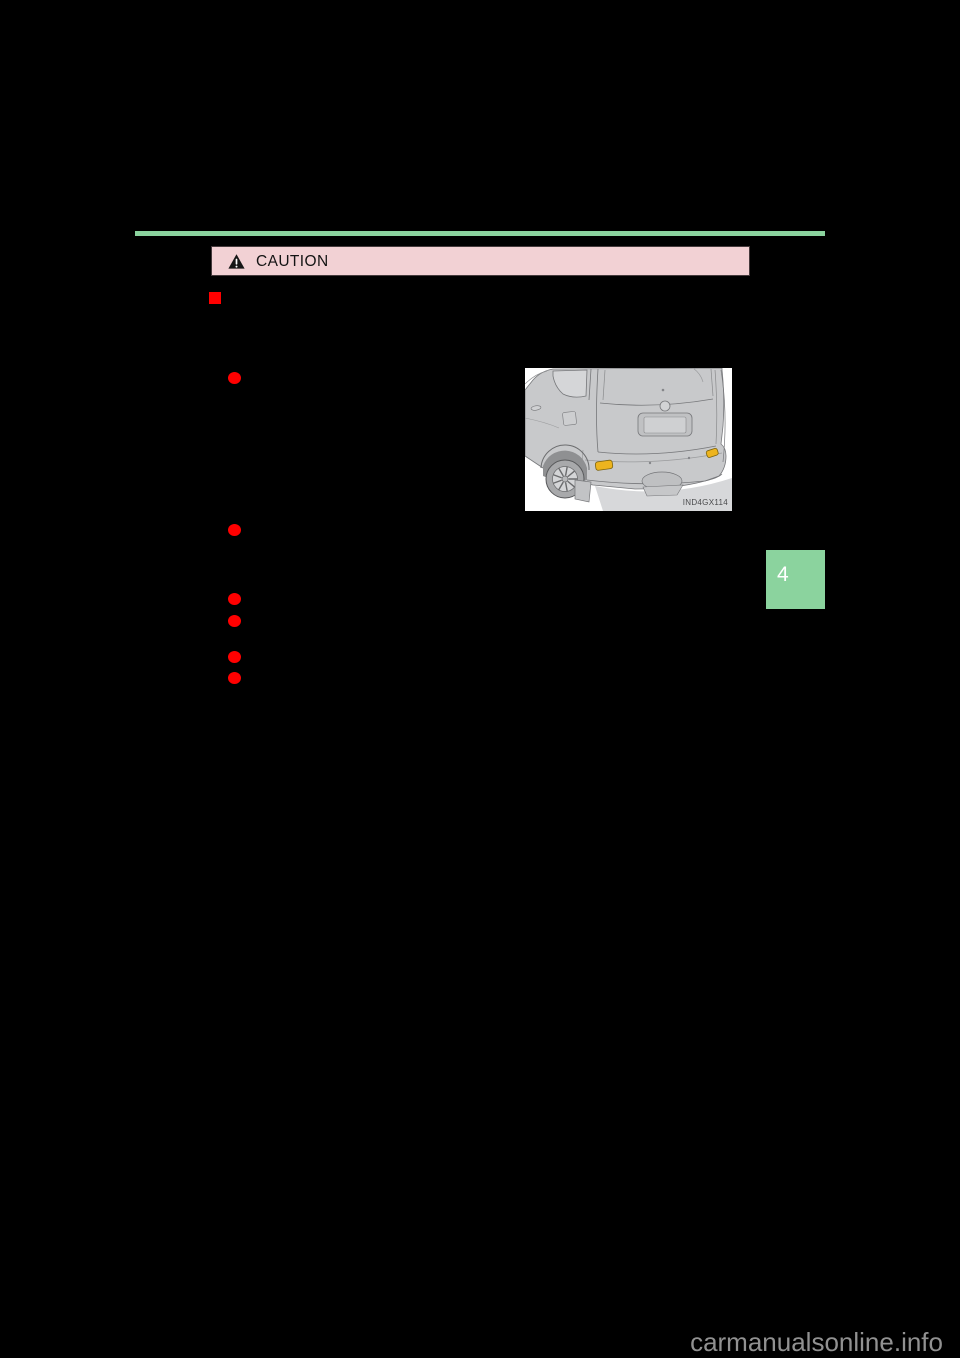  I want to click on section-divider-rule, so click(480, 233).